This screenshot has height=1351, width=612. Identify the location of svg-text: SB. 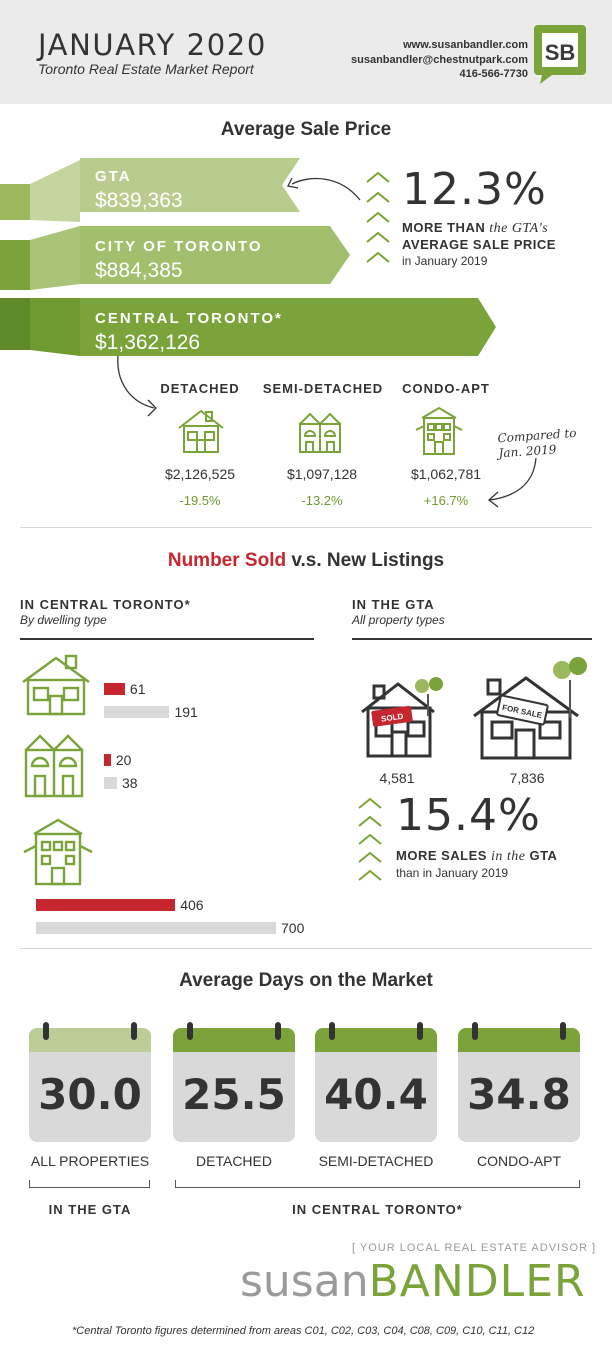
(560, 52).